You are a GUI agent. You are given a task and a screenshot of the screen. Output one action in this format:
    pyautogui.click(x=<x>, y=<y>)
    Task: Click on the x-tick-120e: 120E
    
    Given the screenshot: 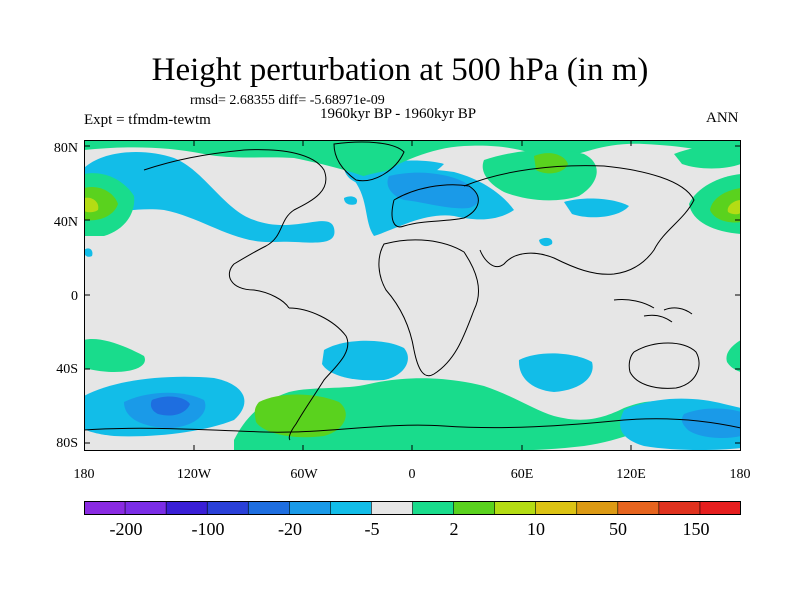 What is the action you would take?
    pyautogui.click(x=631, y=474)
    